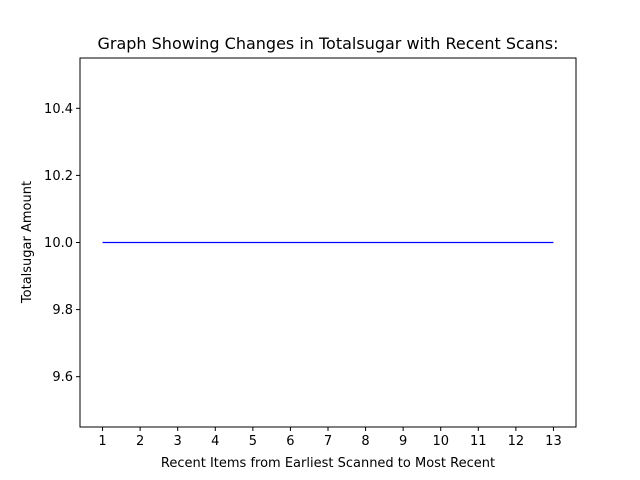  Describe the element at coordinates (62, 310) in the screenshot. I see `y-tick-label: 9.8` at that location.